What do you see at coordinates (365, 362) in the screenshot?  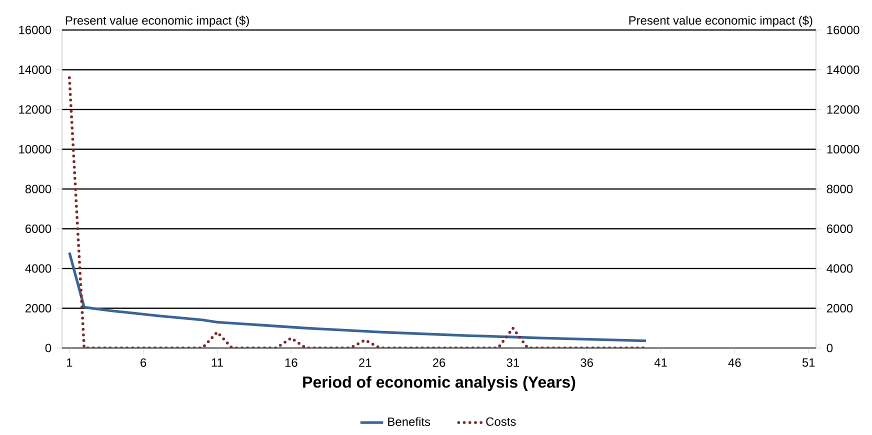 I see `x-tick-label: 21` at bounding box center [365, 362].